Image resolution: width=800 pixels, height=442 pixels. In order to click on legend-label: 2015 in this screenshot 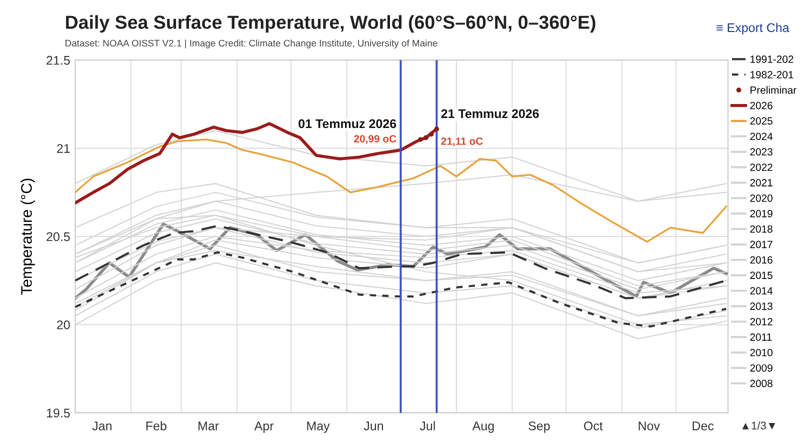, I will do `click(761, 276)`.